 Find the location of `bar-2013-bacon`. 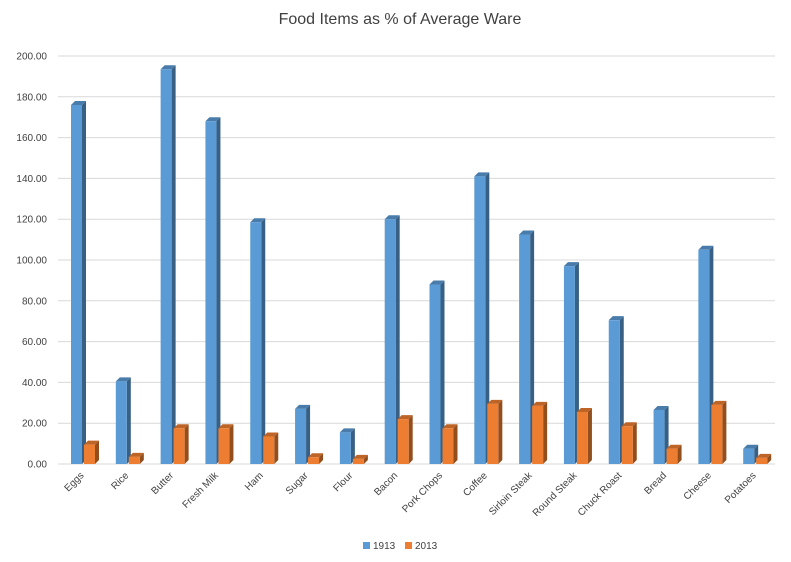

bar-2013-bacon is located at coordinates (405, 439).